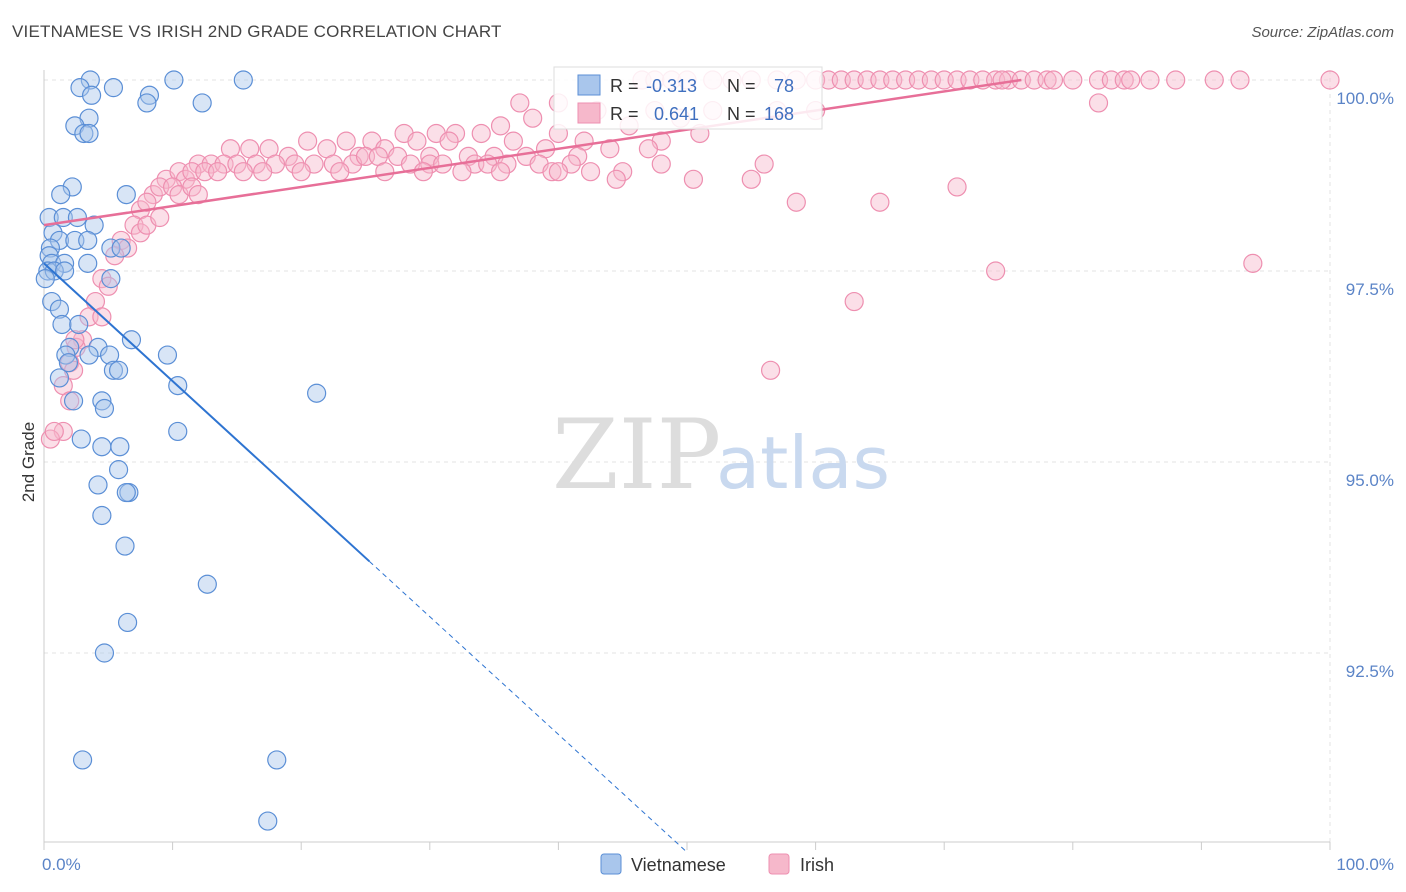  Describe the element at coordinates (671, 86) in the screenshot. I see `legend-r-value-vietnamese: -0.313` at that location.